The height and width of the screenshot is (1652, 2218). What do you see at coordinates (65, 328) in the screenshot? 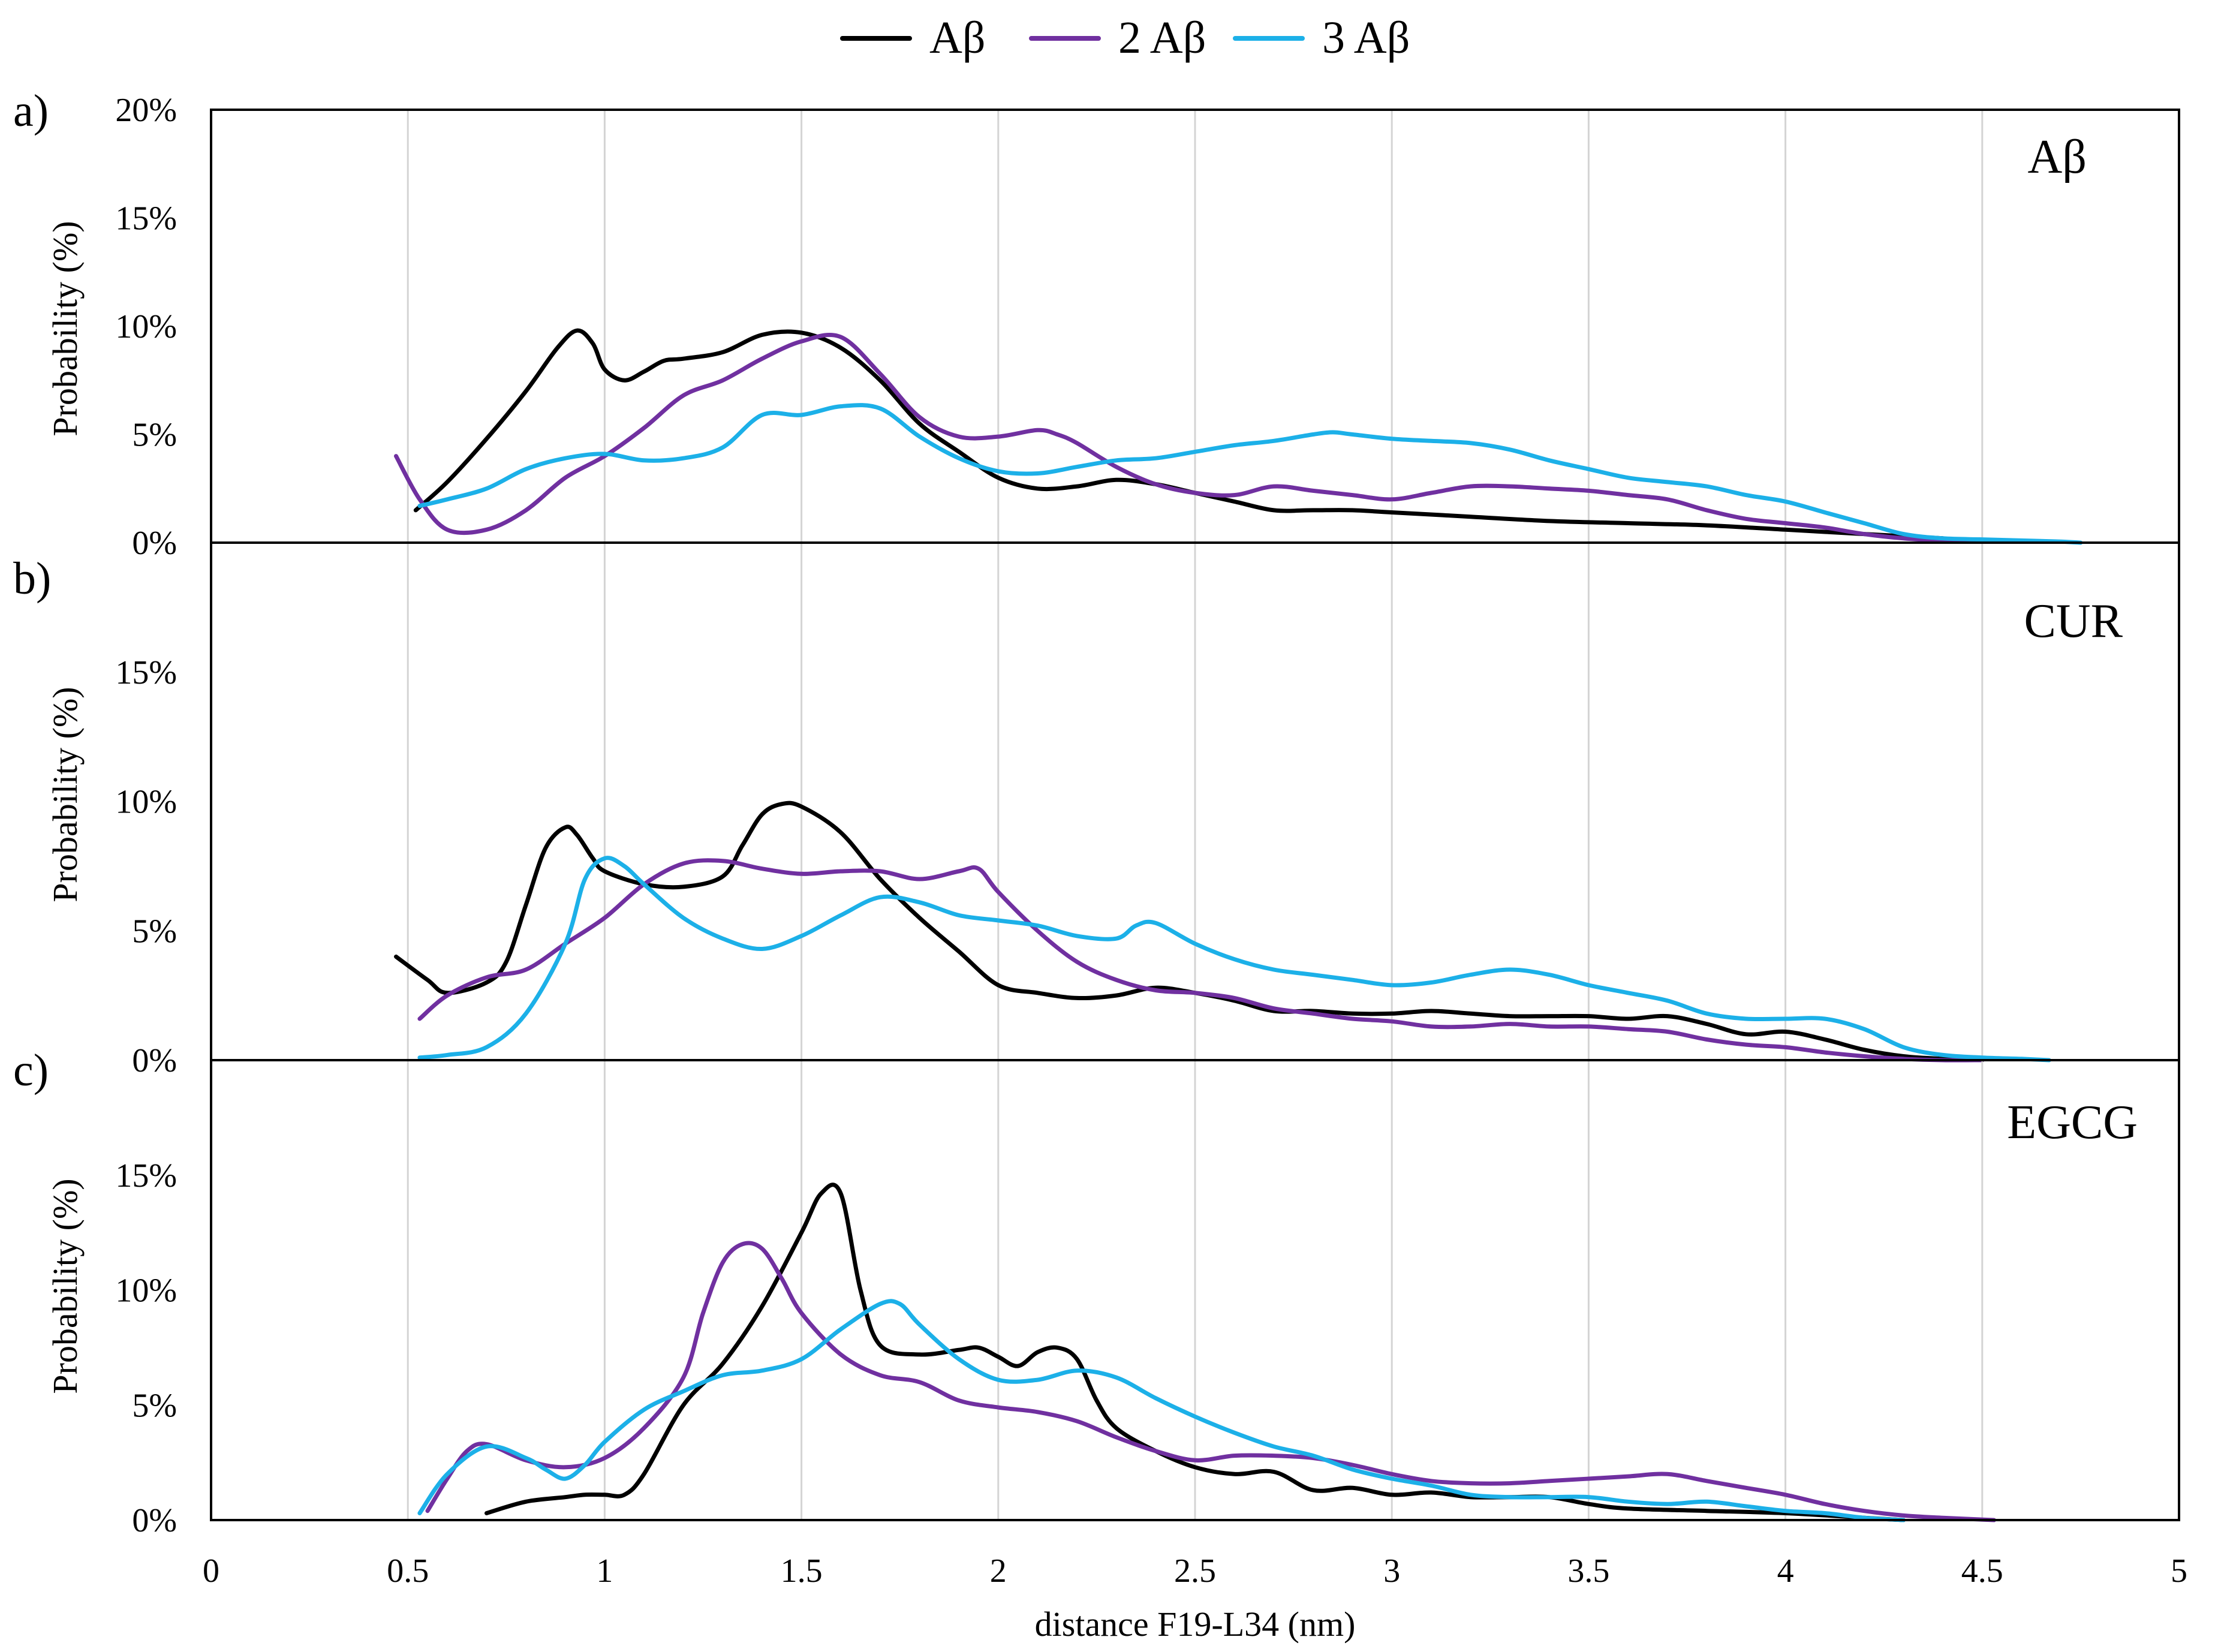
I see `panel-a-y-axis-label: Probability (%)` at bounding box center [65, 328].